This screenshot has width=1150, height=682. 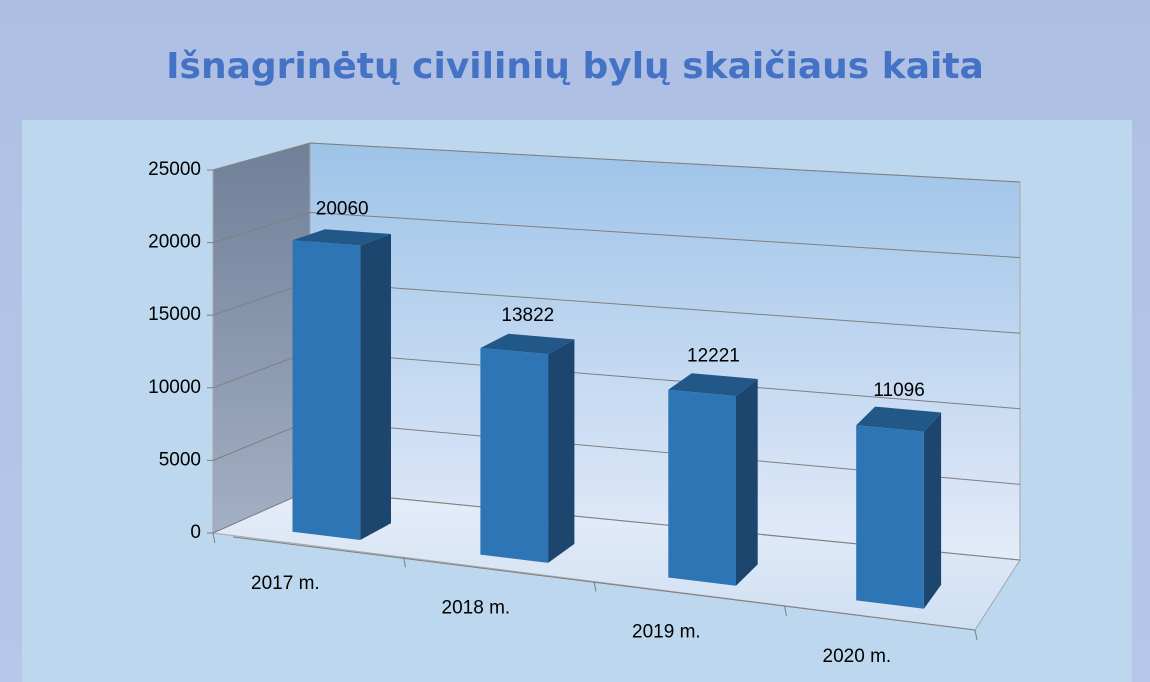 I want to click on data-label: 11096, so click(x=898, y=390).